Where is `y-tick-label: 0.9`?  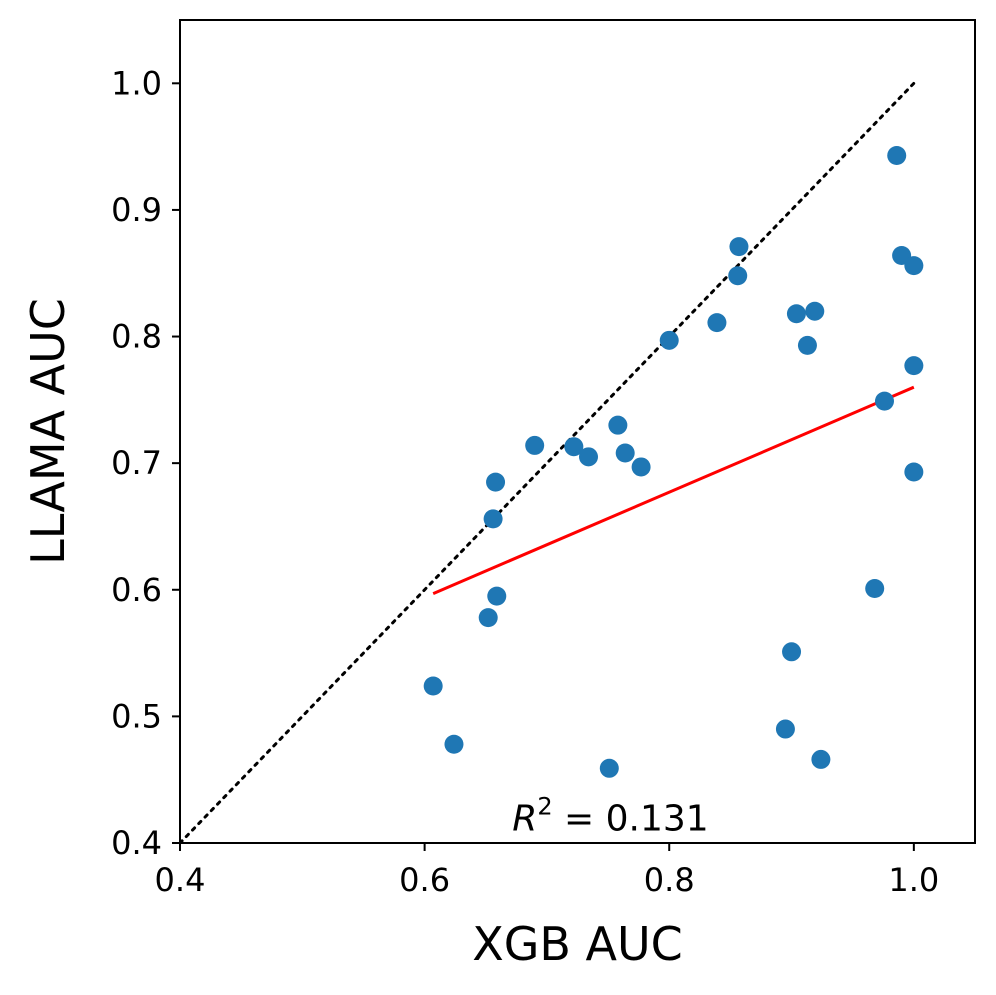 y-tick-label: 0.9 is located at coordinates (136, 210).